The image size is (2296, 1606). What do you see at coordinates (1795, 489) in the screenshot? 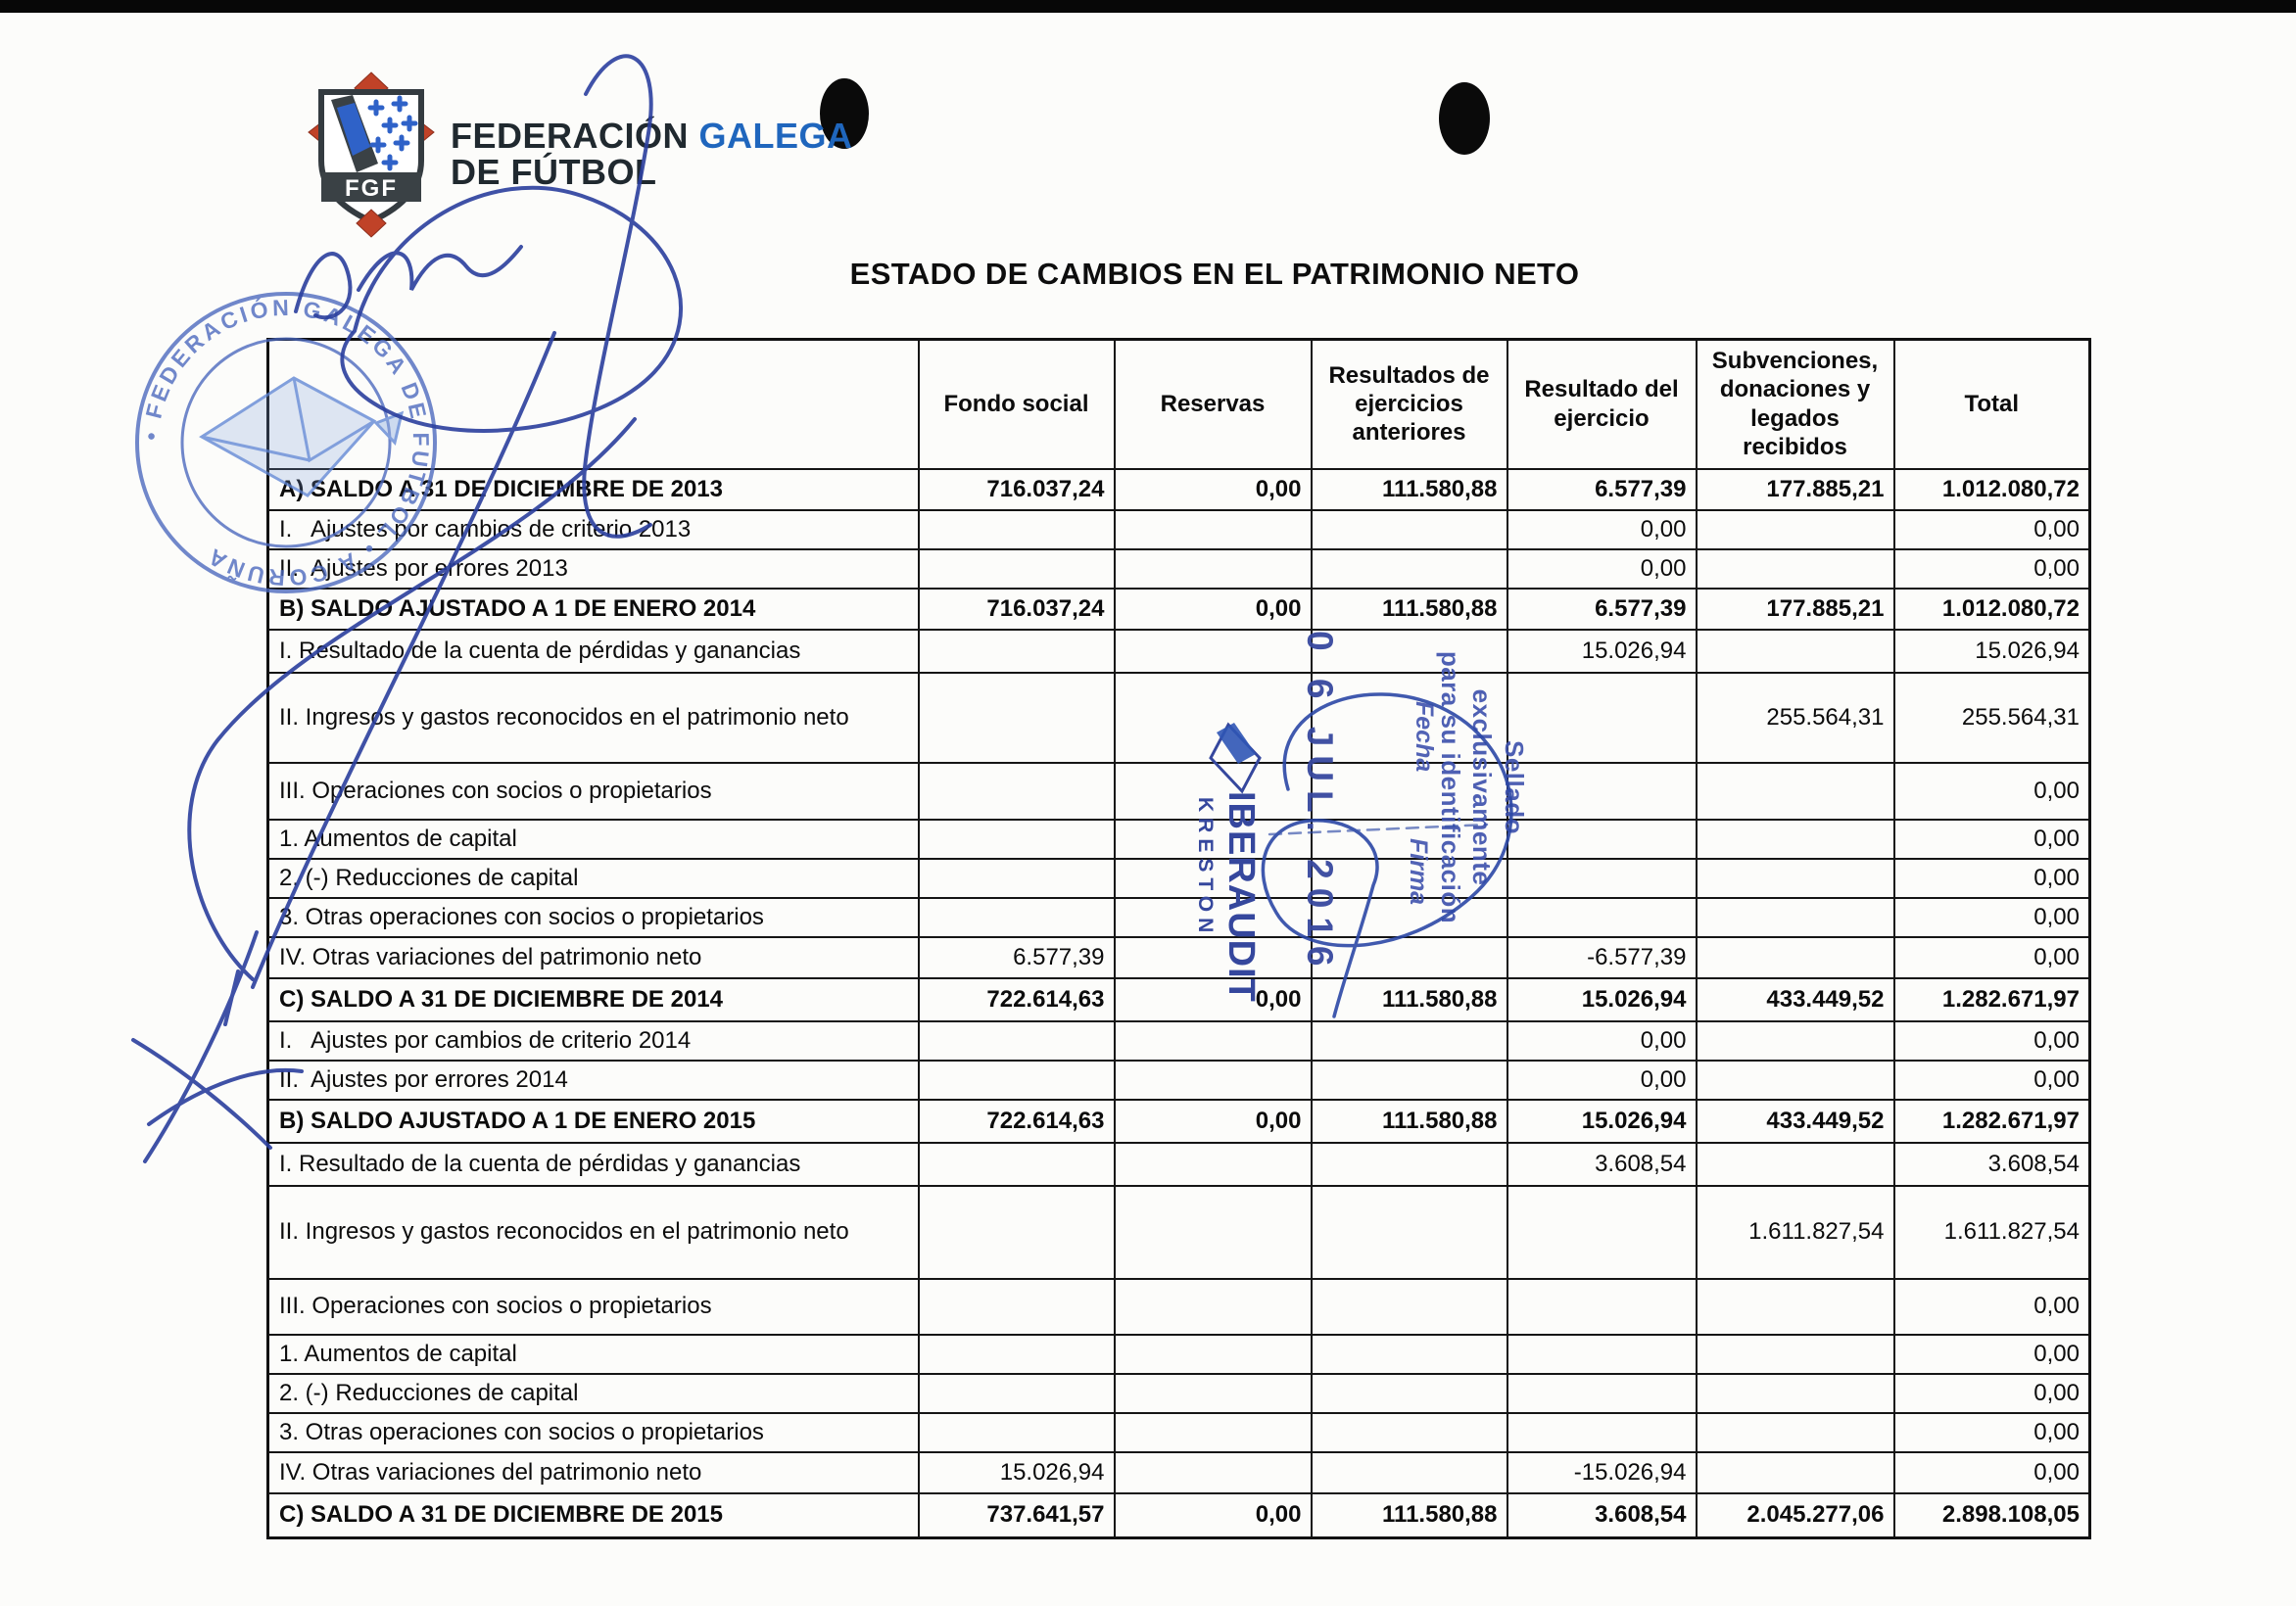
I see `value-cell: 177.885,21` at bounding box center [1795, 489].